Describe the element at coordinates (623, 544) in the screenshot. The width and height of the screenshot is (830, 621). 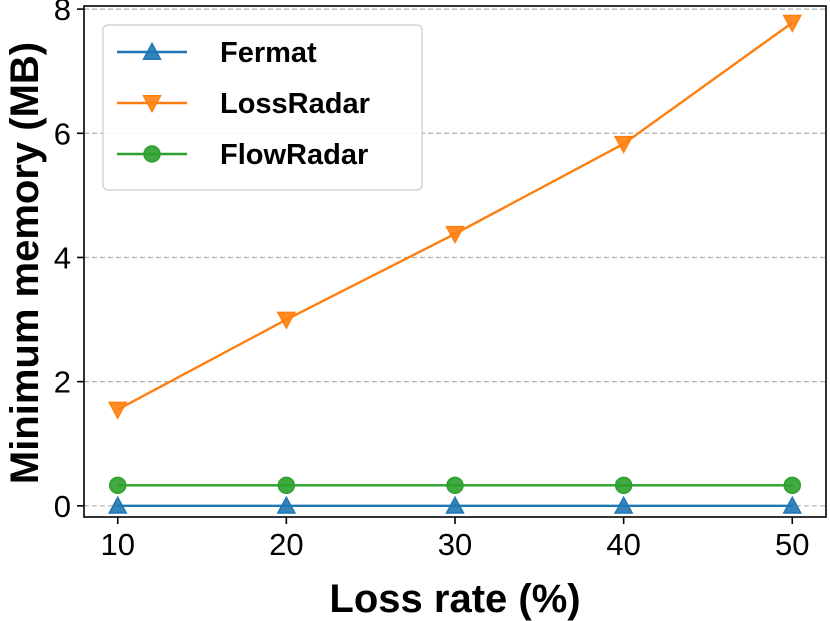
I see `x-tick-label: 40` at that location.